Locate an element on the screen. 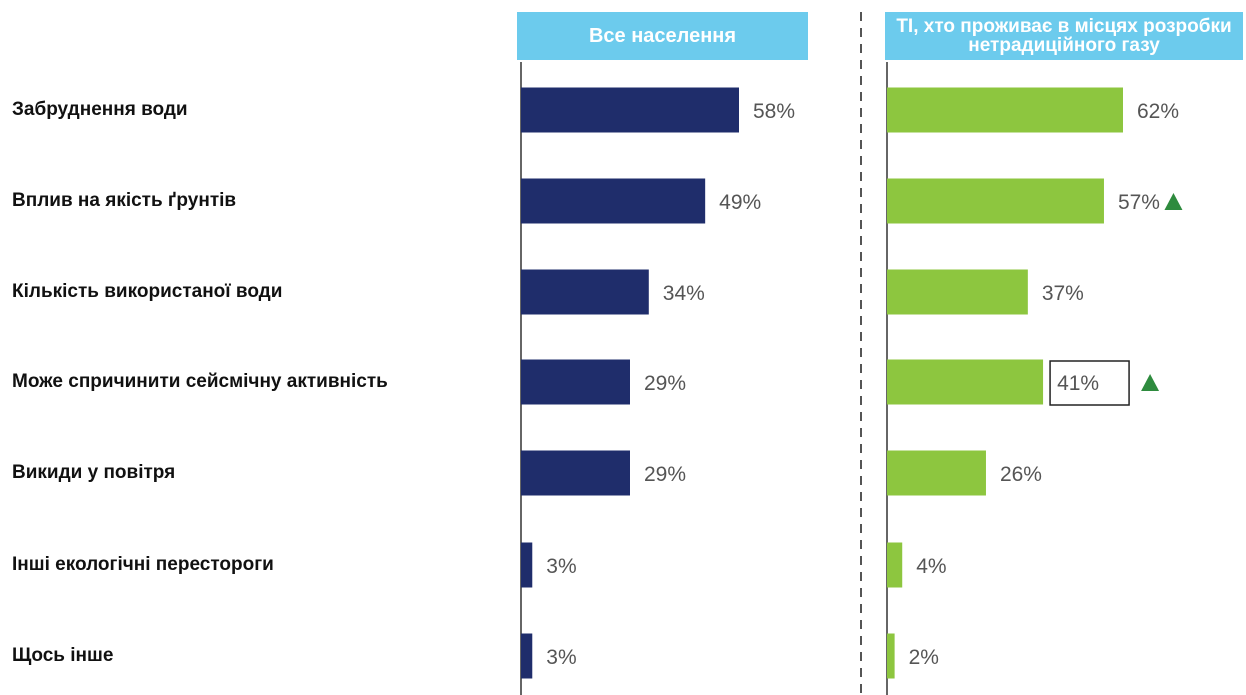 The height and width of the screenshot is (695, 1246). highlight-box is located at coordinates (1089, 383).